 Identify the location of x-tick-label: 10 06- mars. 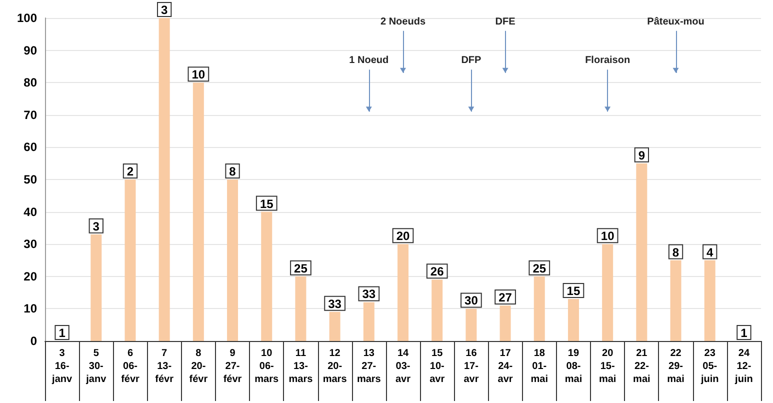
(267, 366).